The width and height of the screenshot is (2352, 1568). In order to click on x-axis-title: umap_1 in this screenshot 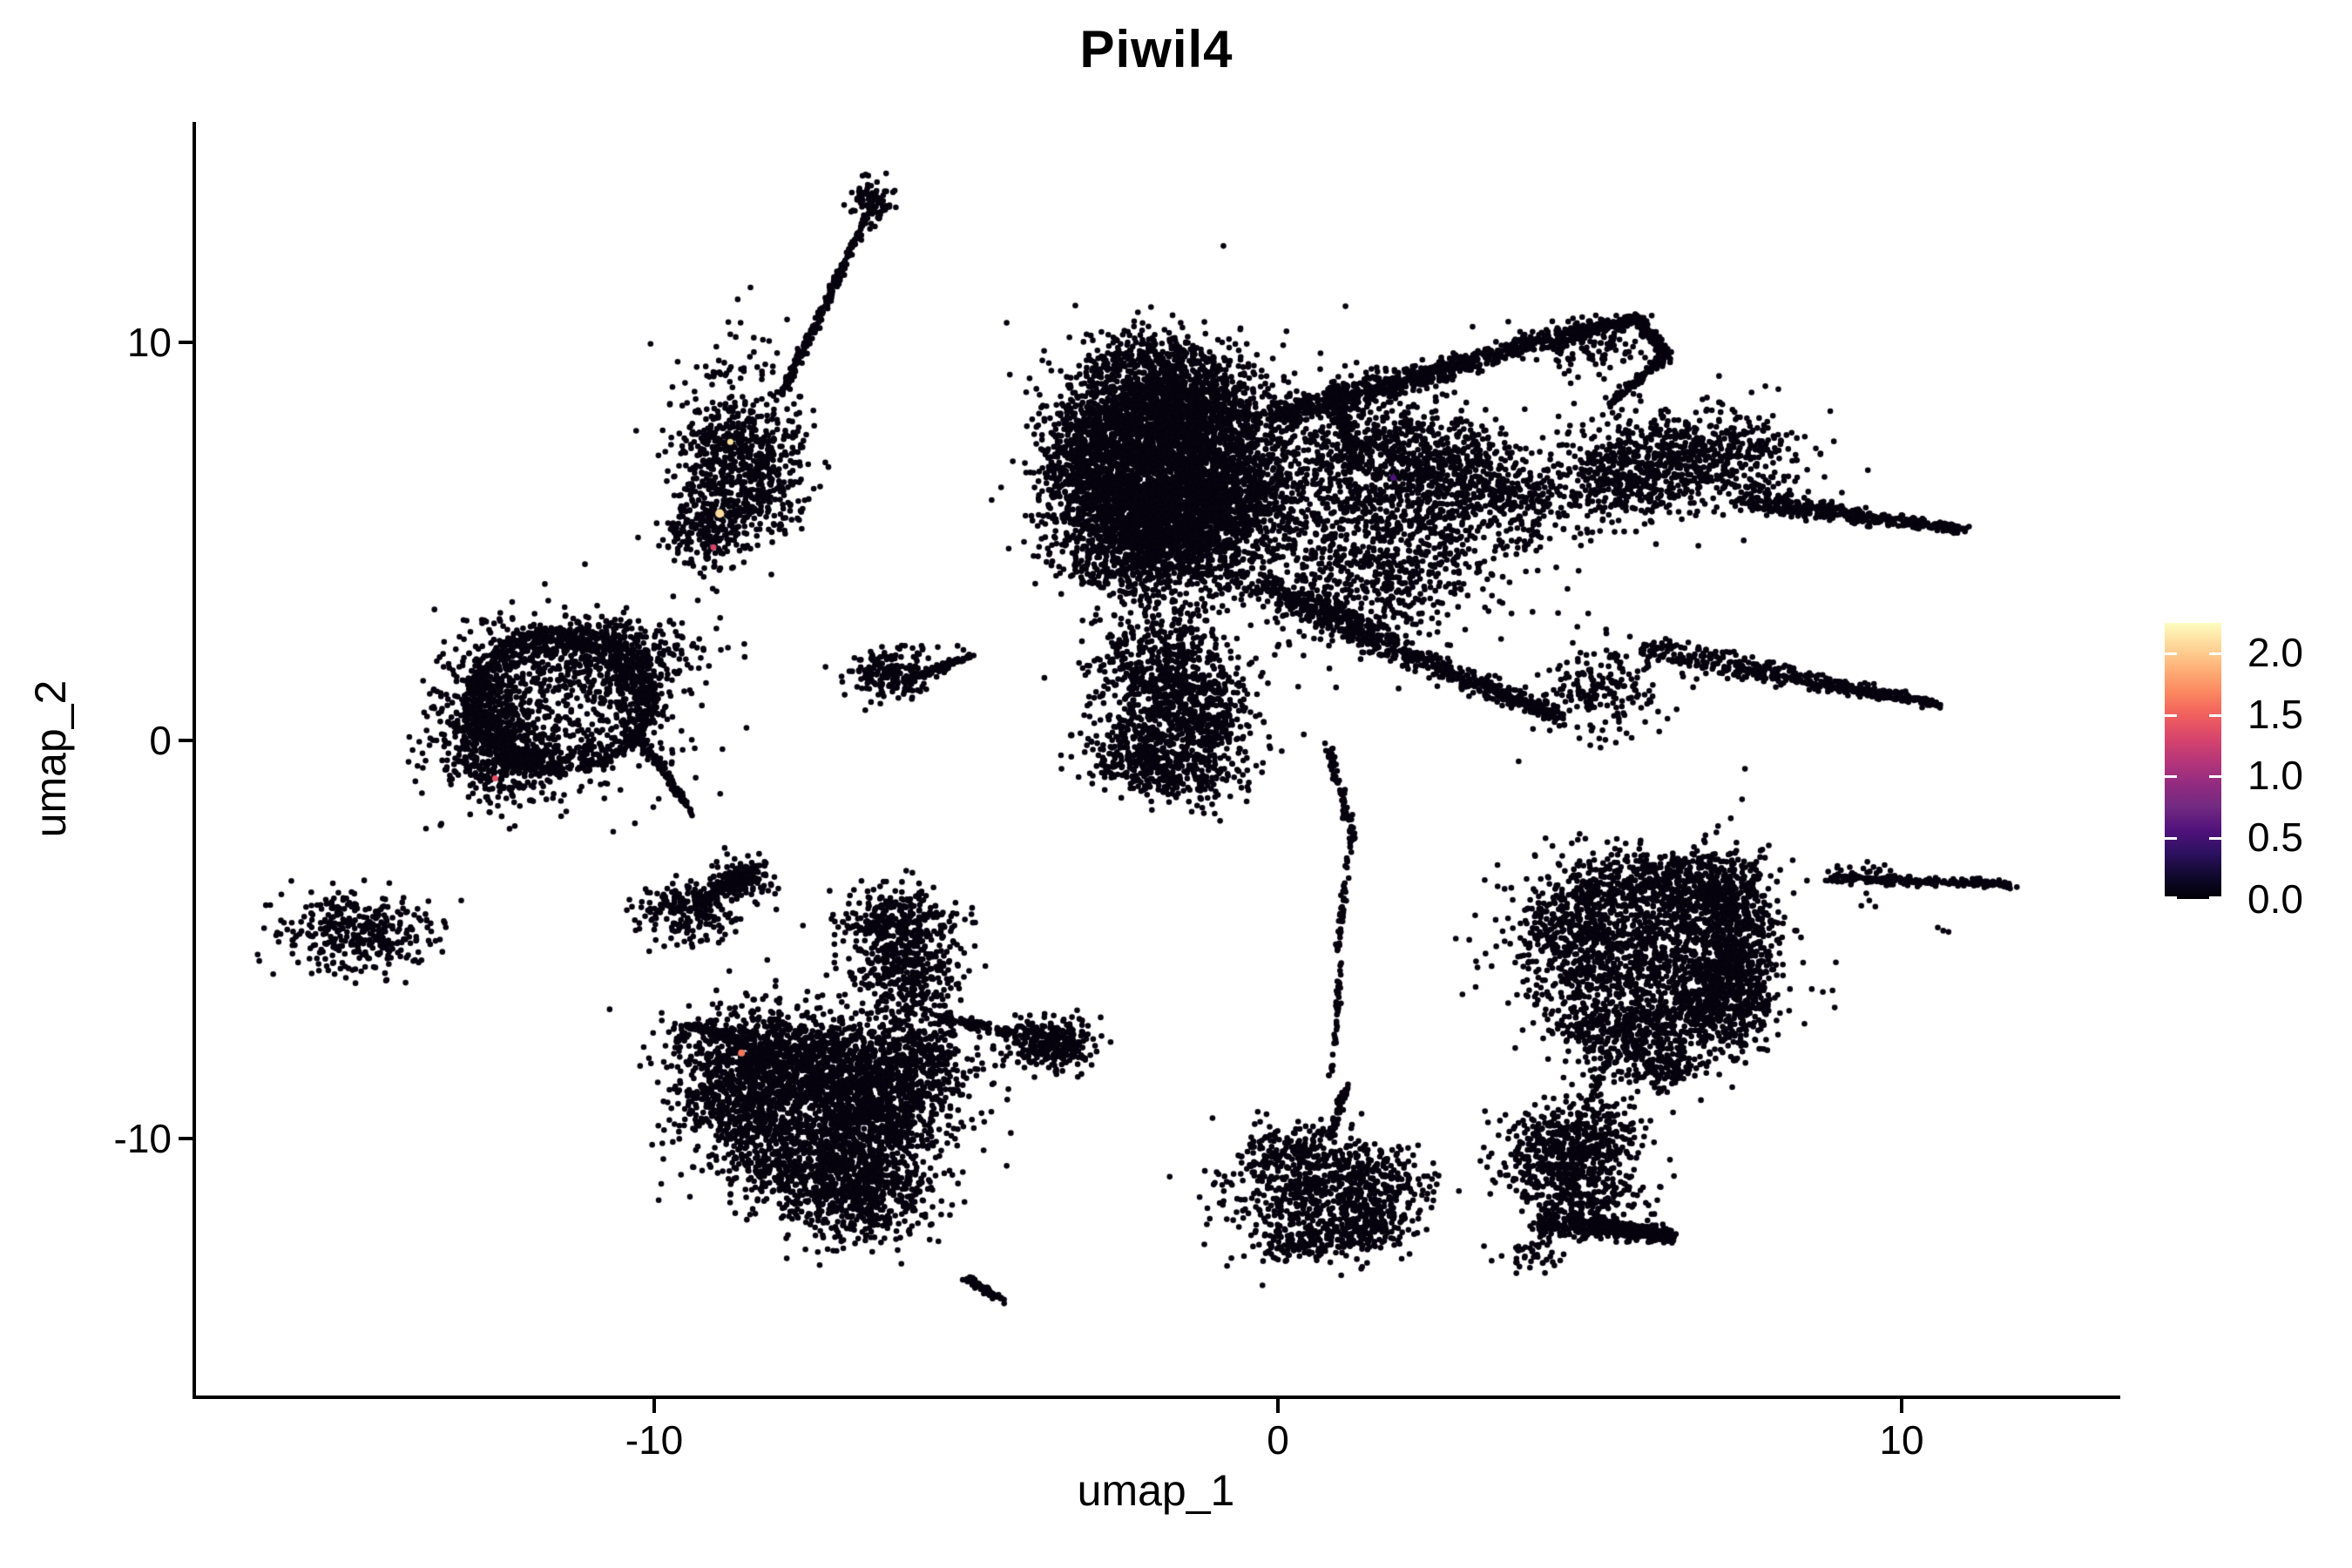, I will do `click(1156, 1490)`.